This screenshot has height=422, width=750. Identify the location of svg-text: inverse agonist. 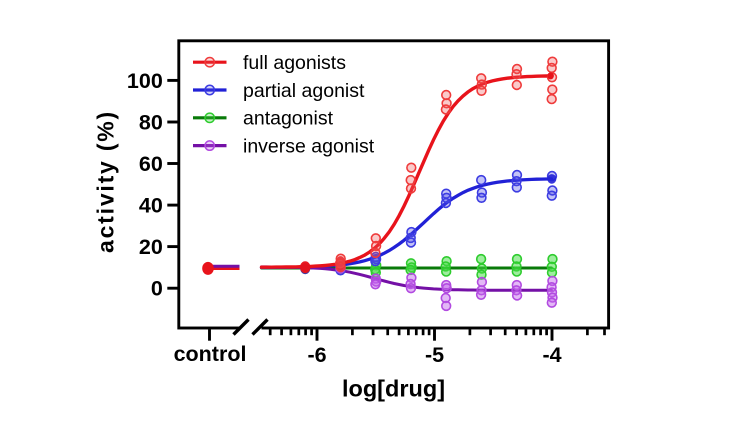
(309, 146).